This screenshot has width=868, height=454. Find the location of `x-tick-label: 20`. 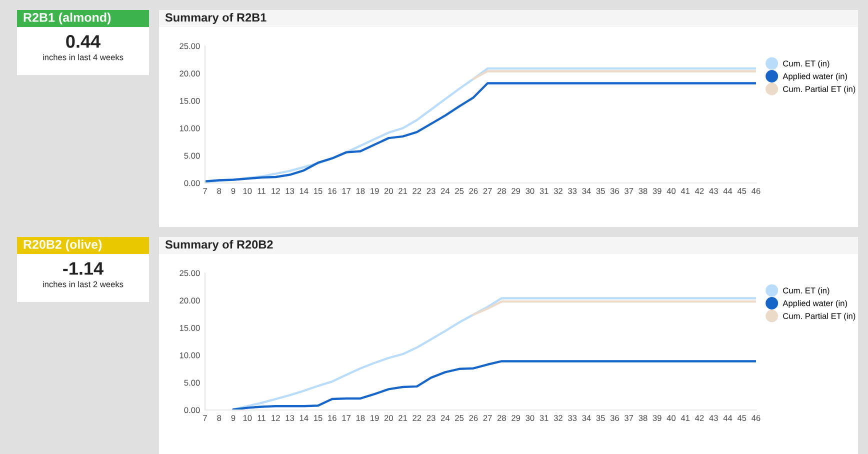

x-tick-label: 20 is located at coordinates (388, 418).